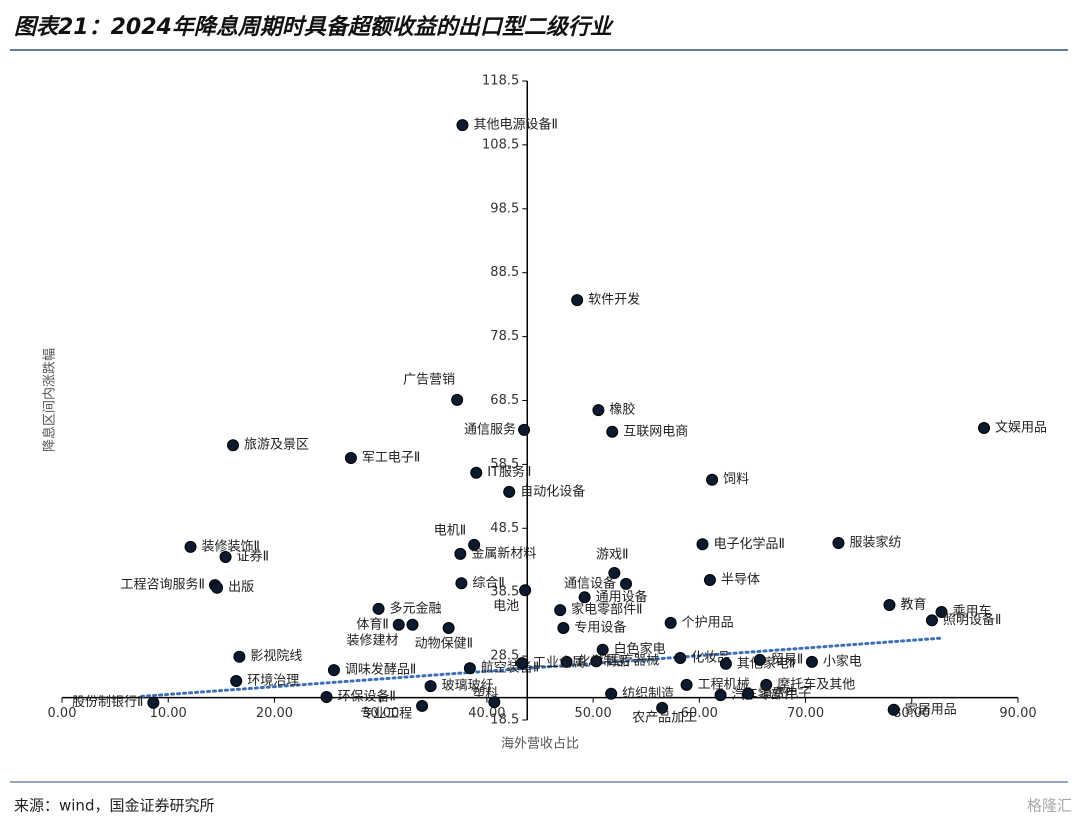 Image resolution: width=1080 pixels, height=833 pixels. Describe the element at coordinates (655, 431) in the screenshot. I see `point-label: 互联网电商` at that location.